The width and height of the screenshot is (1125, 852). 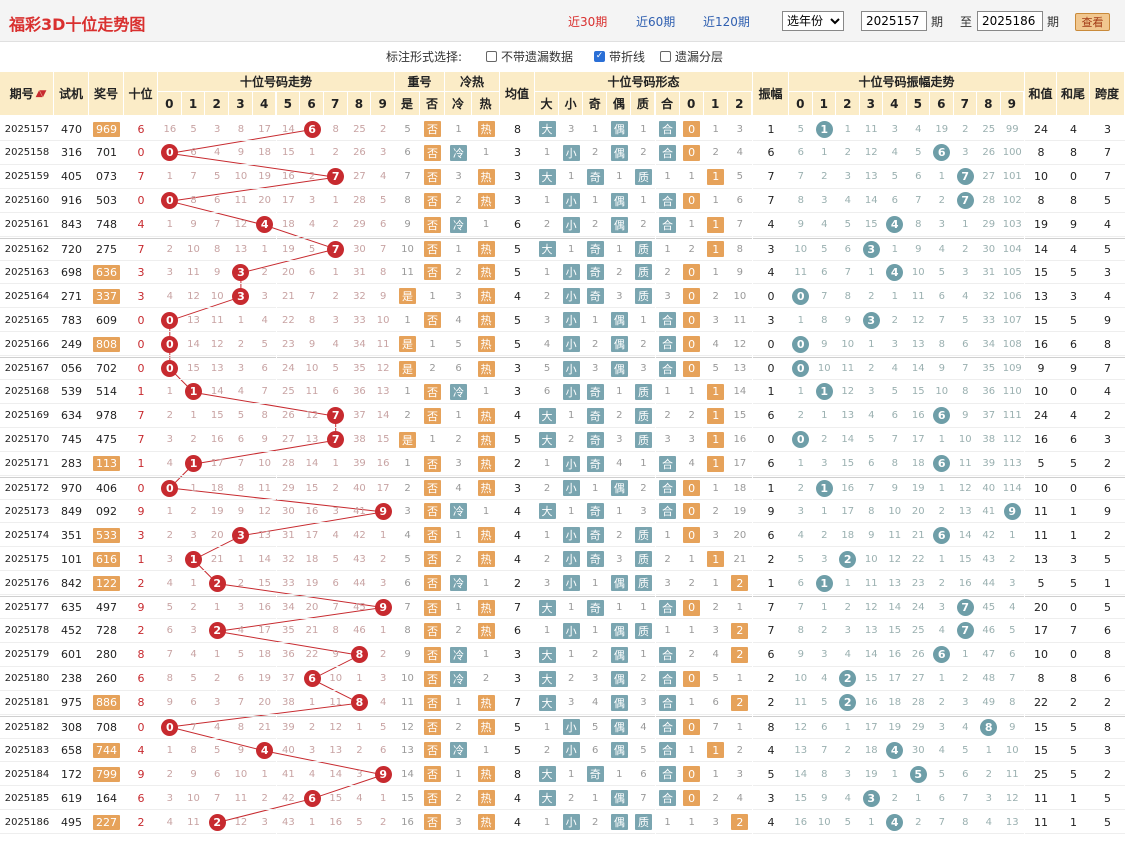 I want to click on span-cell: 3, so click(x=1107, y=129).